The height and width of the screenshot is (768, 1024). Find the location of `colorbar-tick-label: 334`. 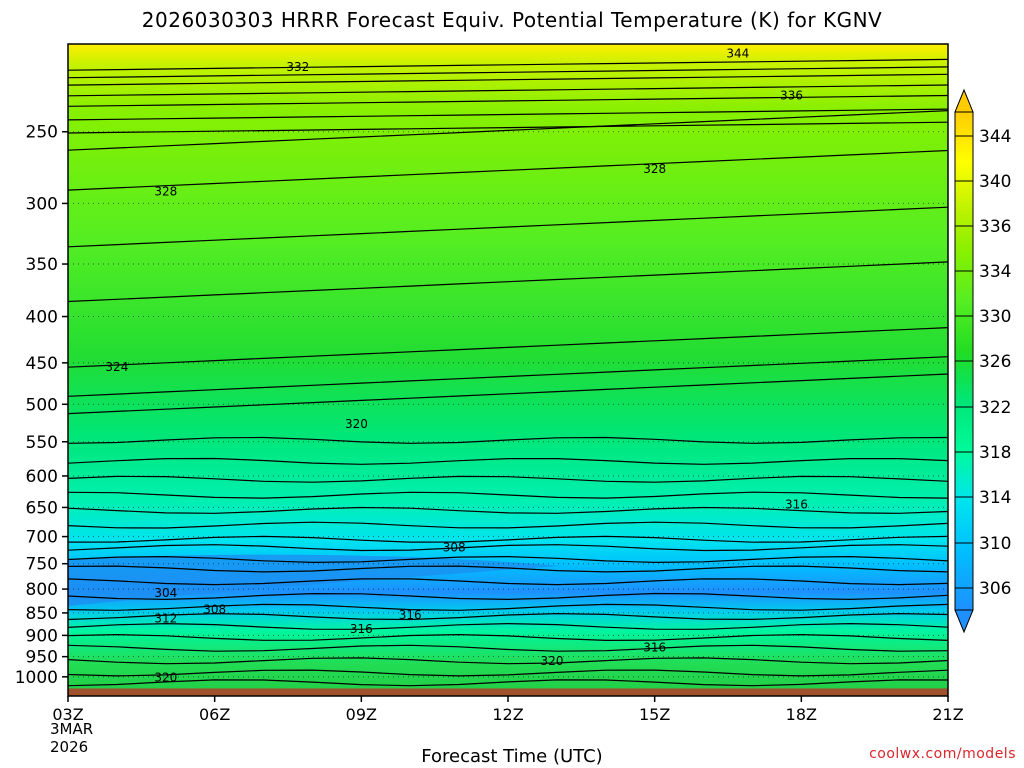

colorbar-tick-label: 334 is located at coordinates (995, 272).